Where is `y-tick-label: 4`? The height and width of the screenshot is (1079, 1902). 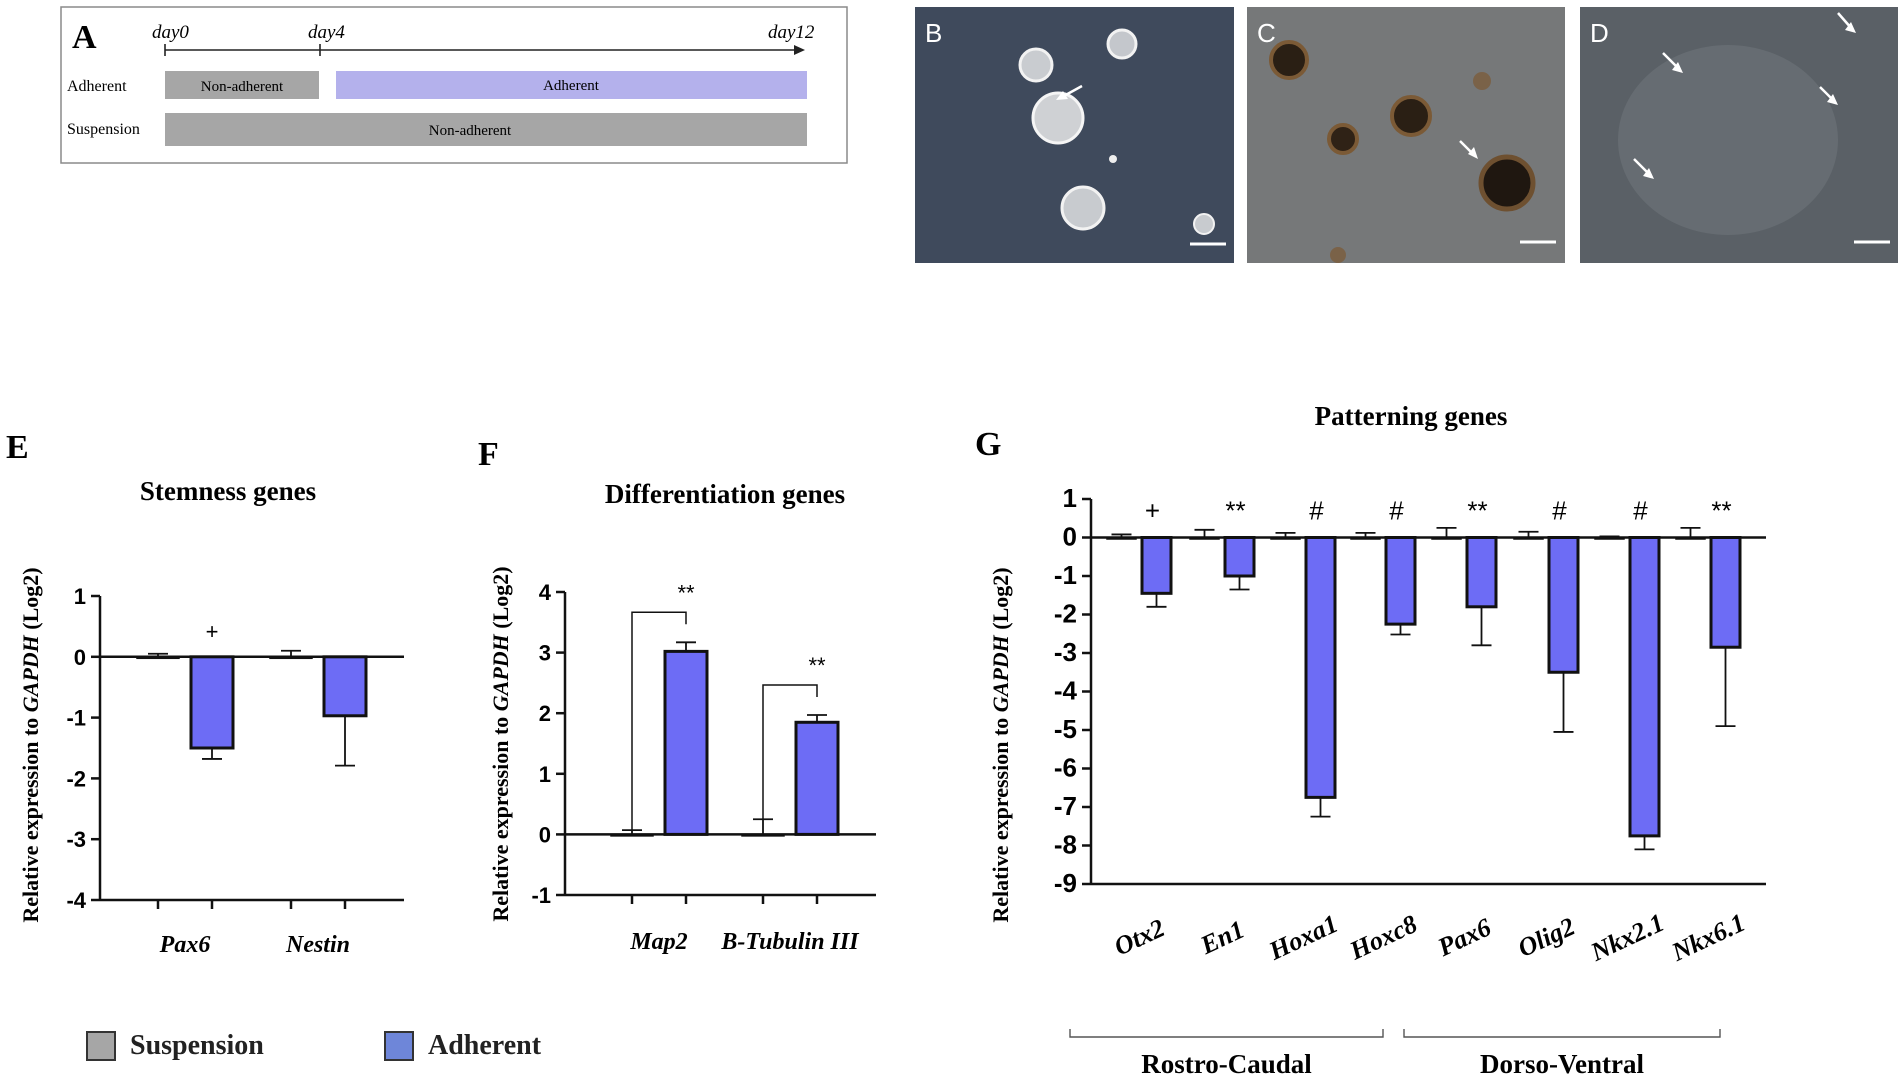 y-tick-label: 4 is located at coordinates (545, 592).